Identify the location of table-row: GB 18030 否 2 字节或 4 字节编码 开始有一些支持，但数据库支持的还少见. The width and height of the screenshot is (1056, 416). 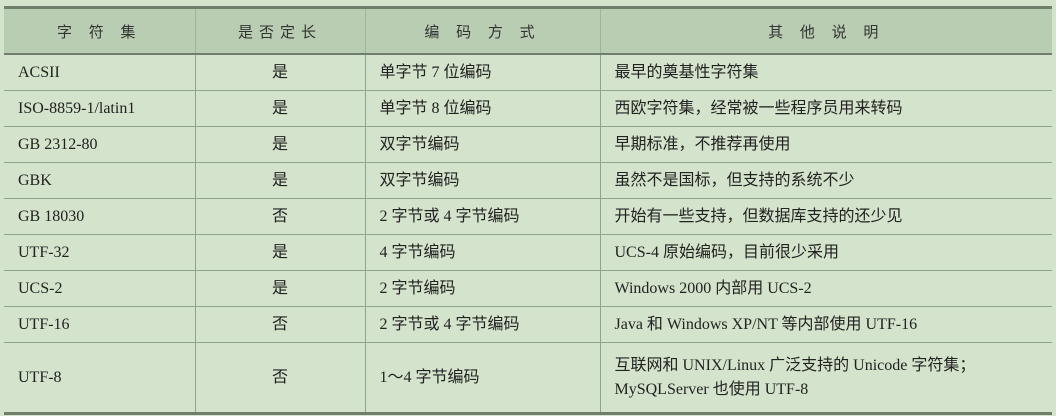
(528, 216).